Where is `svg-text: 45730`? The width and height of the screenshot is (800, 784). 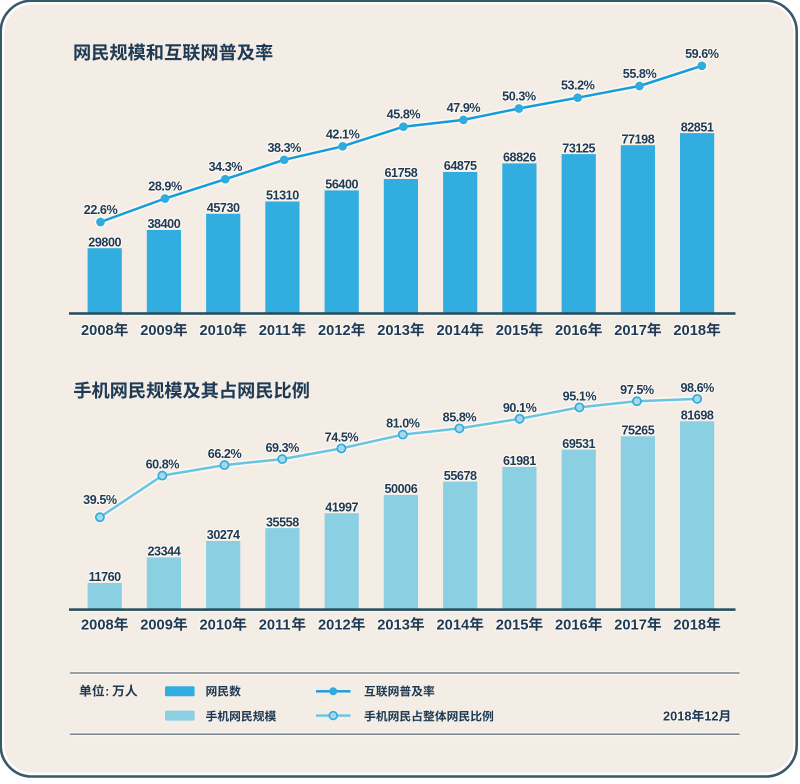
svg-text: 45730 is located at coordinates (223, 208).